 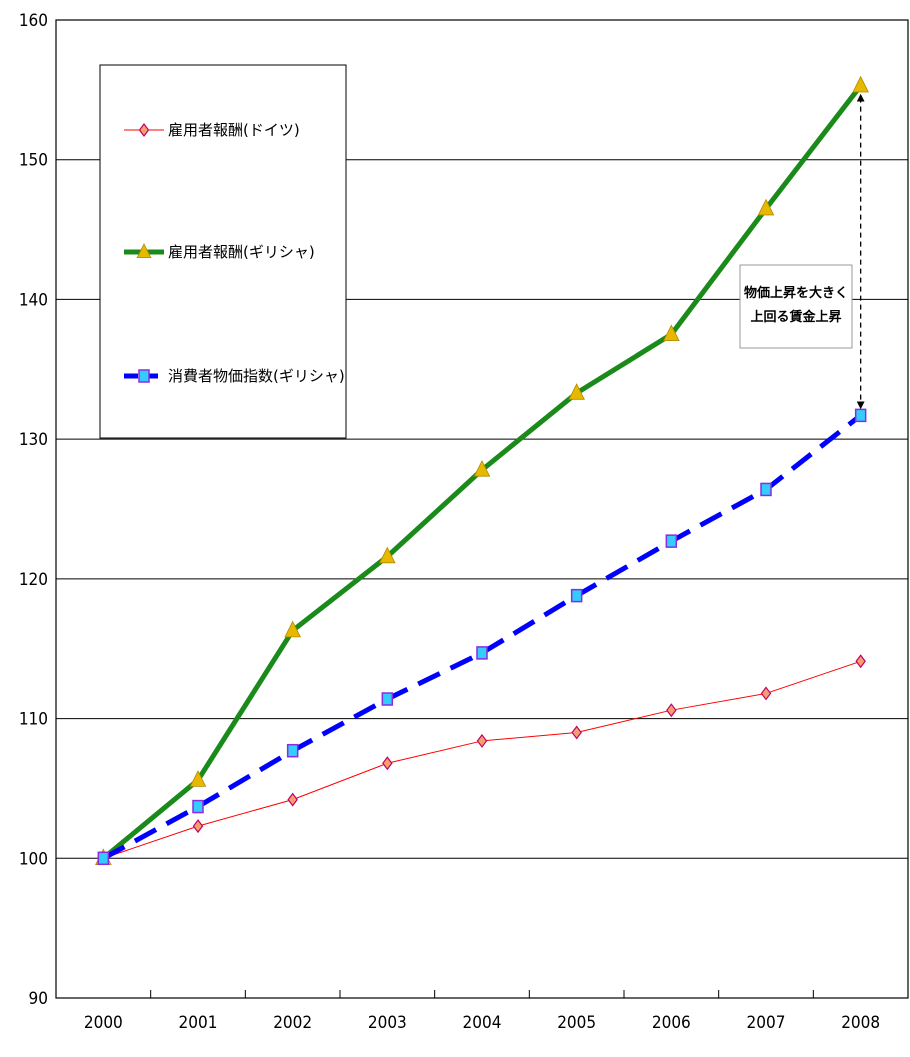 What do you see at coordinates (33, 300) in the screenshot?
I see `y-tick-label: 140` at bounding box center [33, 300].